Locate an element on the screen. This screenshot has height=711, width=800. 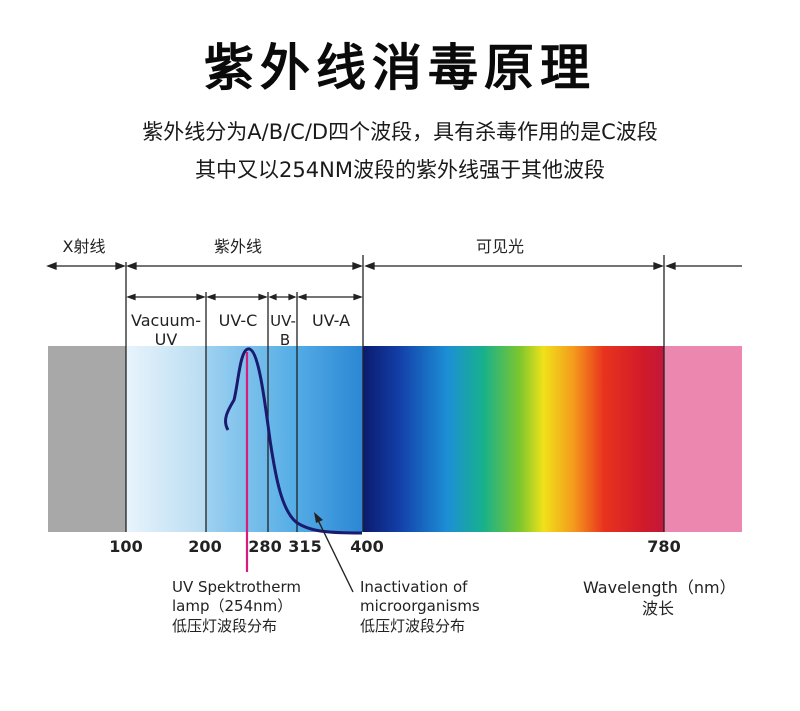
band-label-vacuum-uv-line1: Vacuum- is located at coordinates (166, 320).